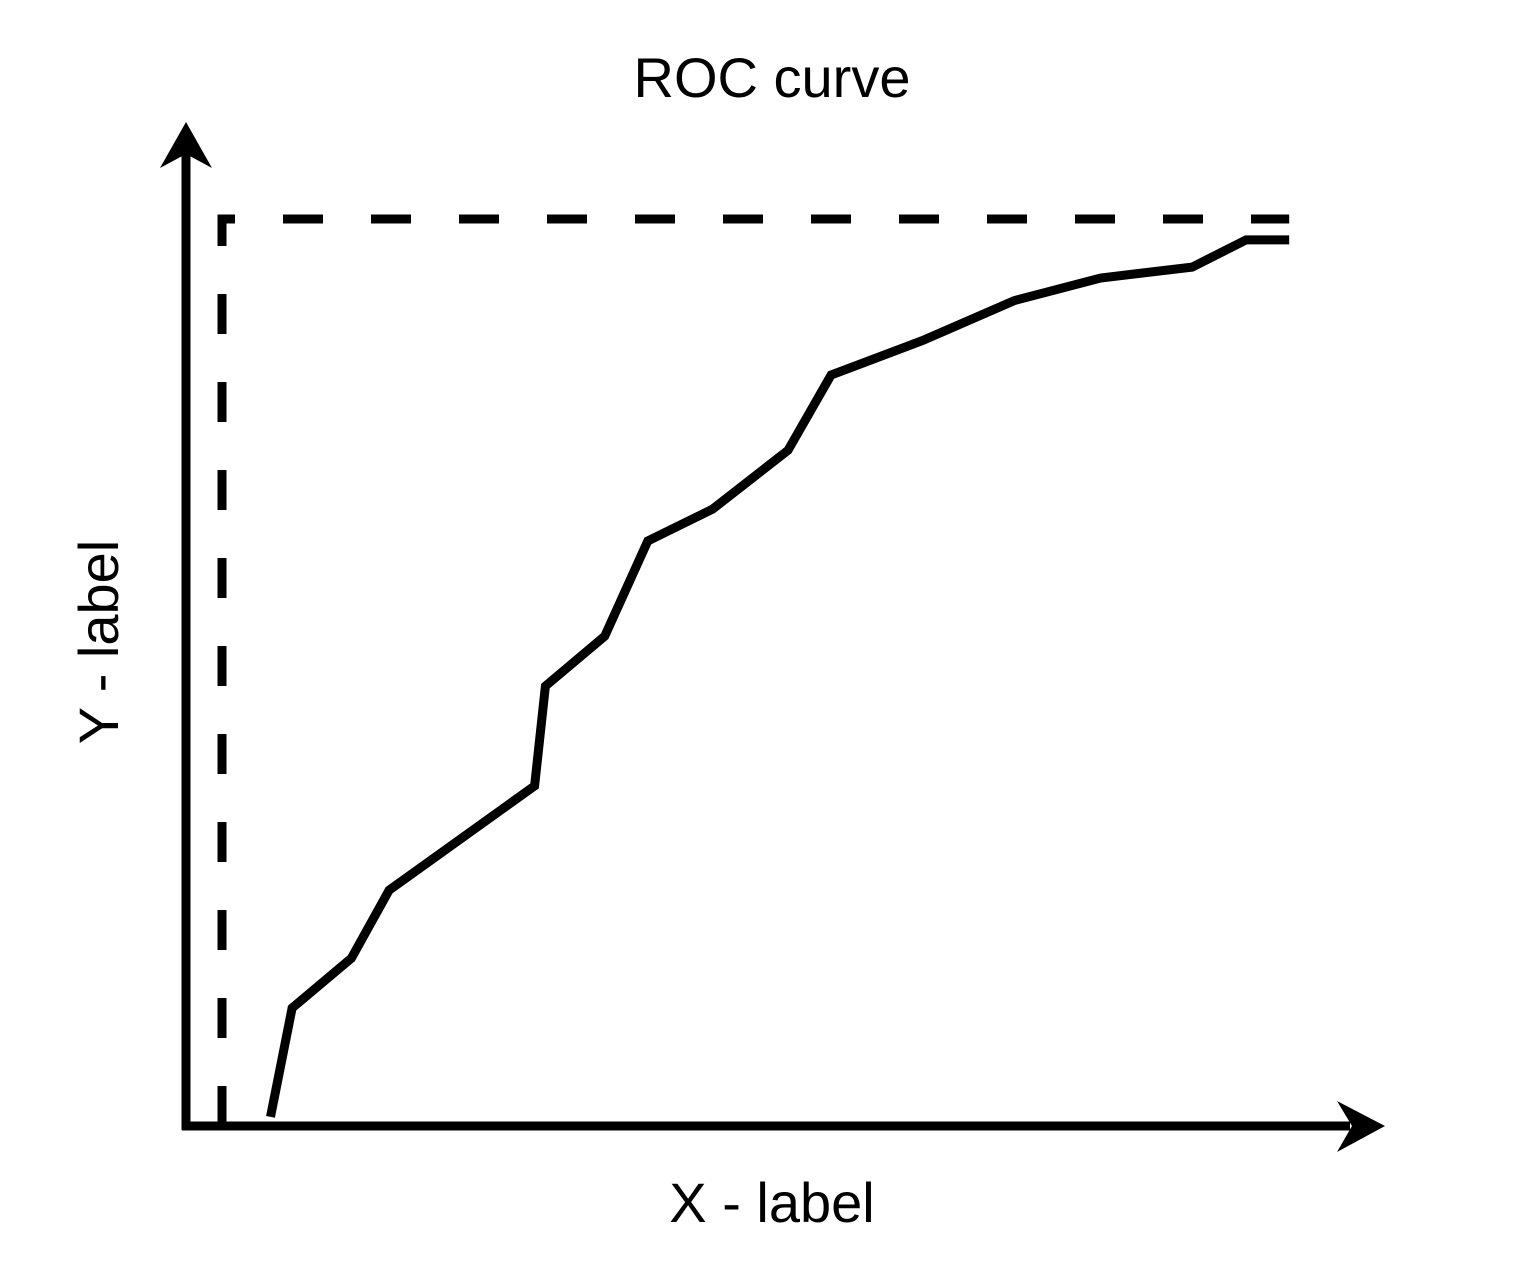  Describe the element at coordinates (98, 642) in the screenshot. I see `y-axis-label: Y - label` at that location.